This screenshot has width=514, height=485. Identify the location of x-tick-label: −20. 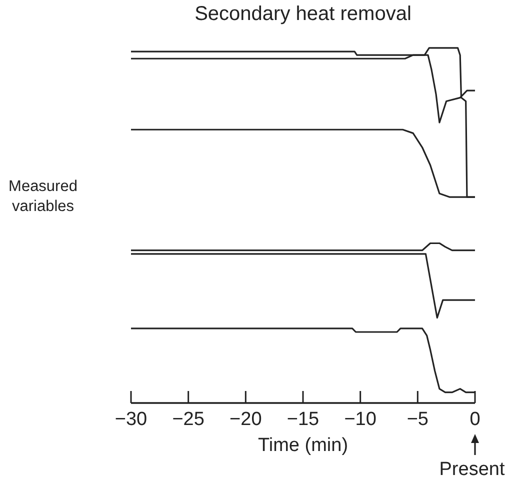
(246, 419).